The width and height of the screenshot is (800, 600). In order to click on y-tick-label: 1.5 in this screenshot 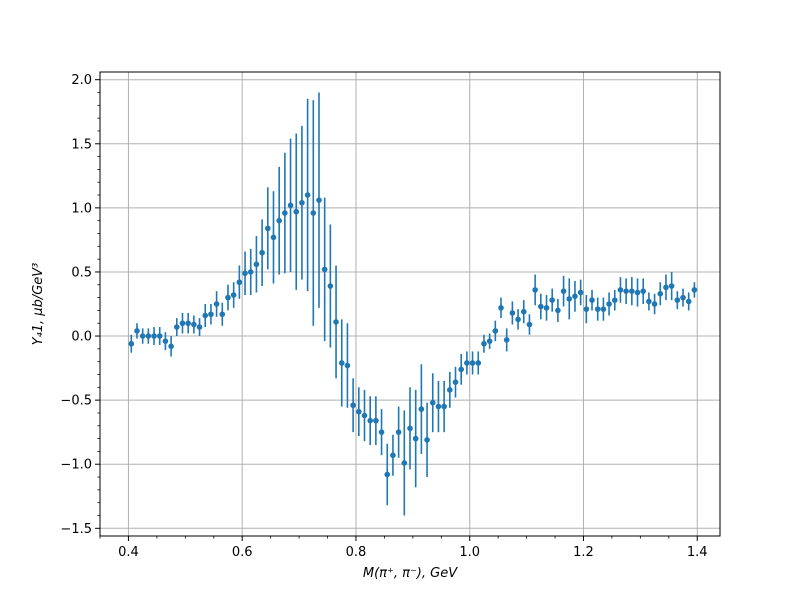, I will do `click(81, 144)`.